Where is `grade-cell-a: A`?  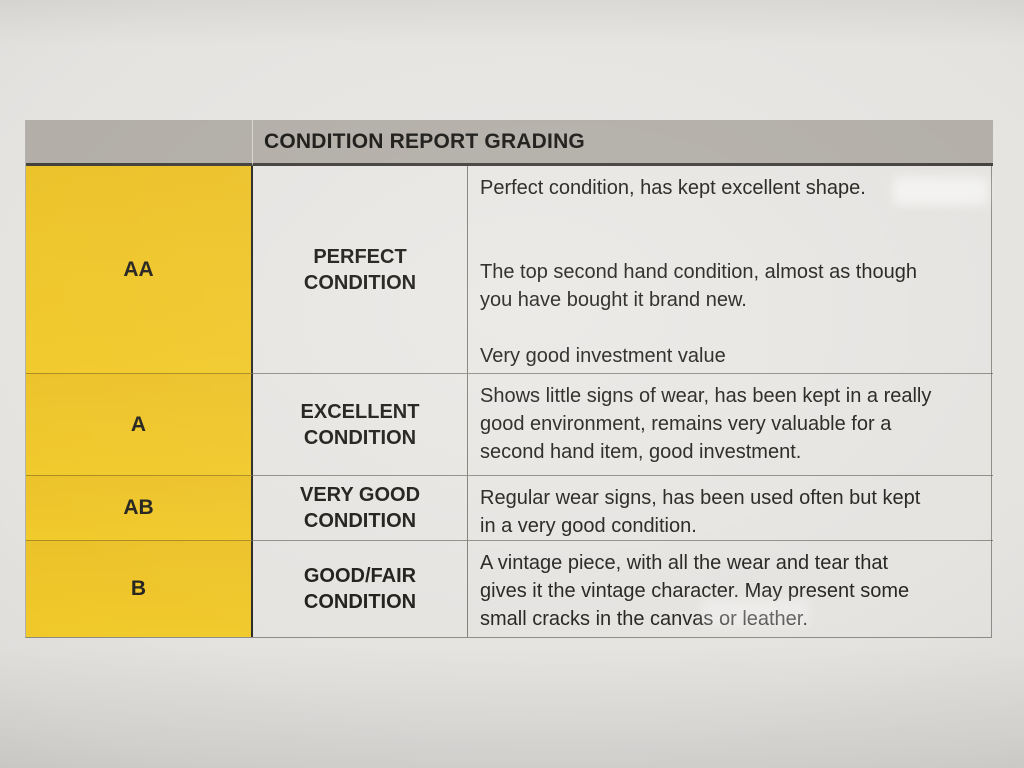
grade-cell-a: A is located at coordinates (139, 424).